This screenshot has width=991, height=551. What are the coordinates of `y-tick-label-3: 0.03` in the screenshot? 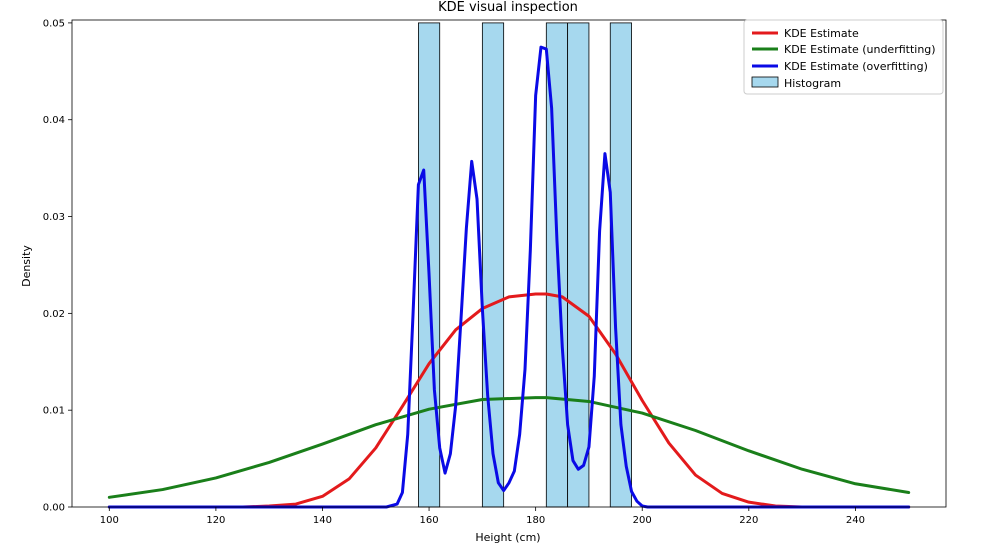 It's located at (54, 217).